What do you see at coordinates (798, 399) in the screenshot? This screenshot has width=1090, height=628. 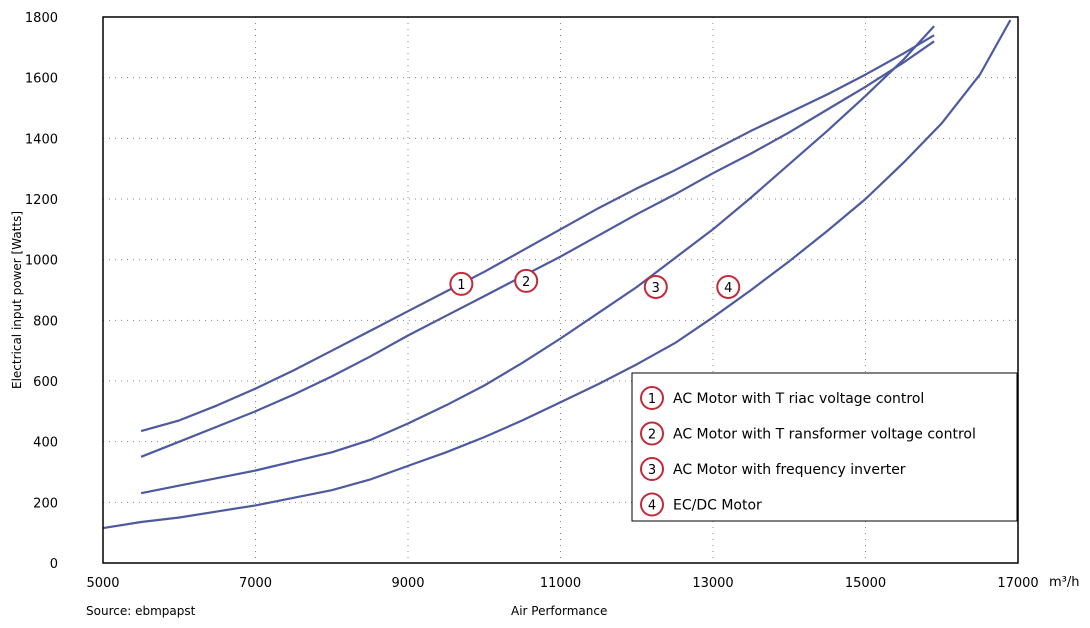 I see `legend-entry-1: AC Motor with T riac voltage control` at bounding box center [798, 399].